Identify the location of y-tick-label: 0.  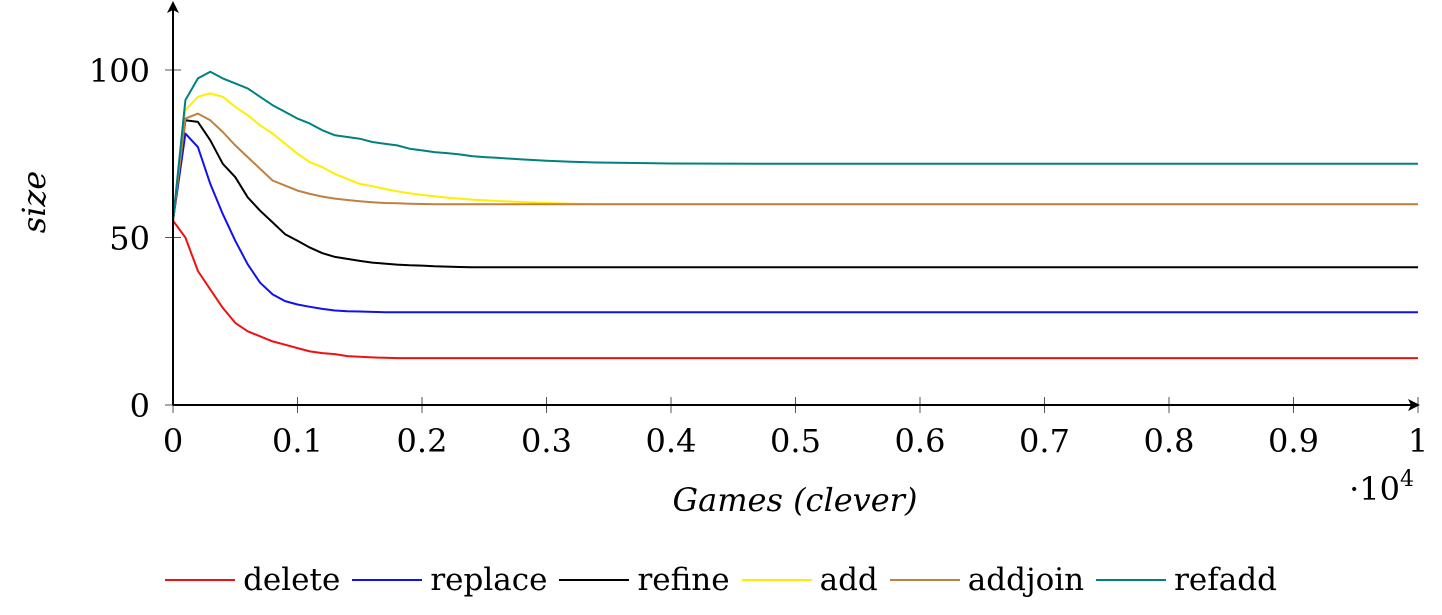
(140, 406).